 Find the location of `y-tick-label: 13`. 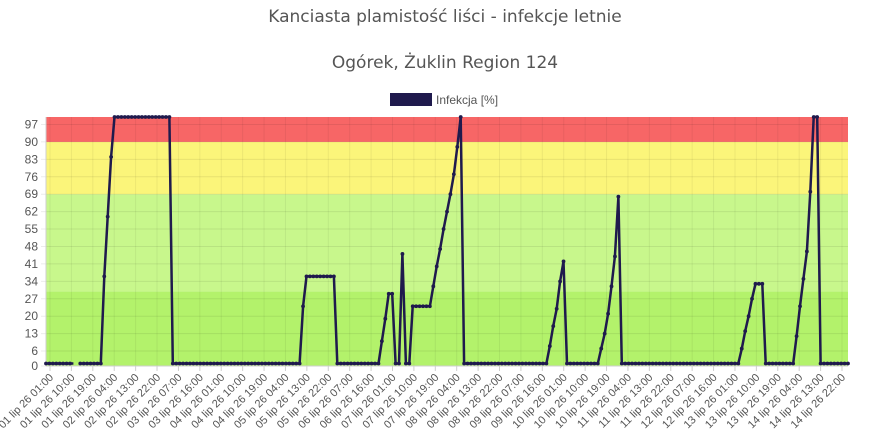

y-tick-label: 13 is located at coordinates (32, 334).